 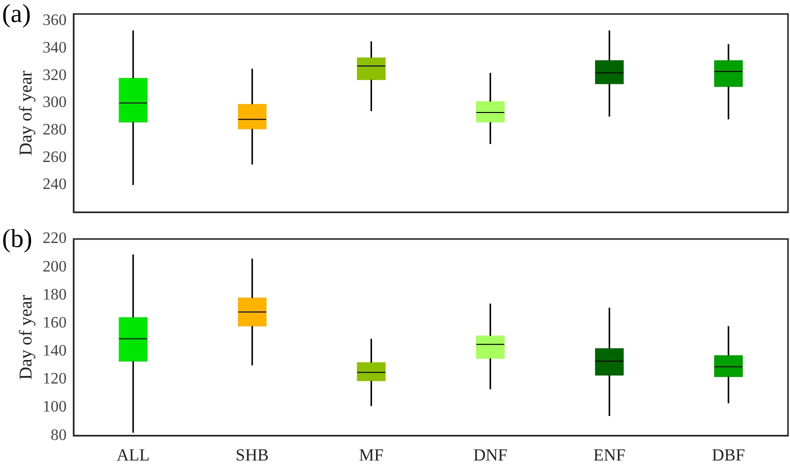 I want to click on y-tick-label: 80, so click(x=58, y=435).